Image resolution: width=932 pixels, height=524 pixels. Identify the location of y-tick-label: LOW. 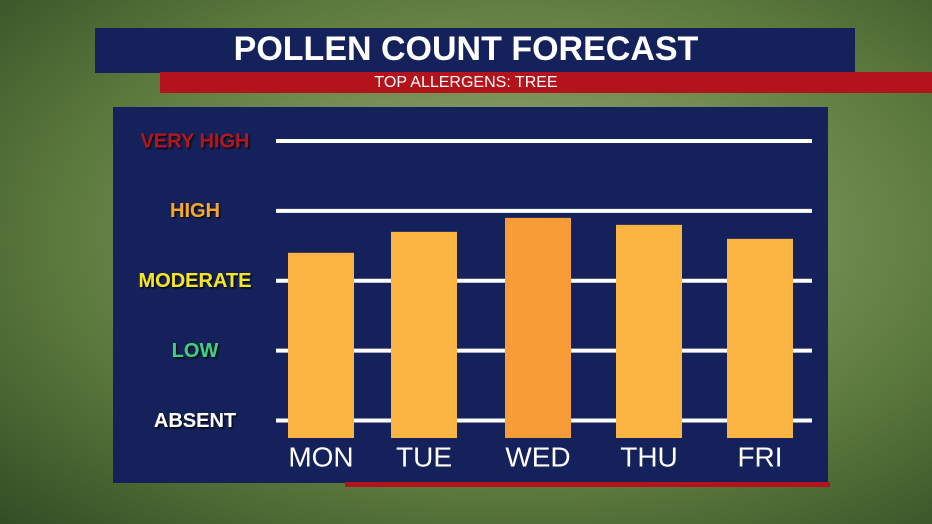
(195, 351).